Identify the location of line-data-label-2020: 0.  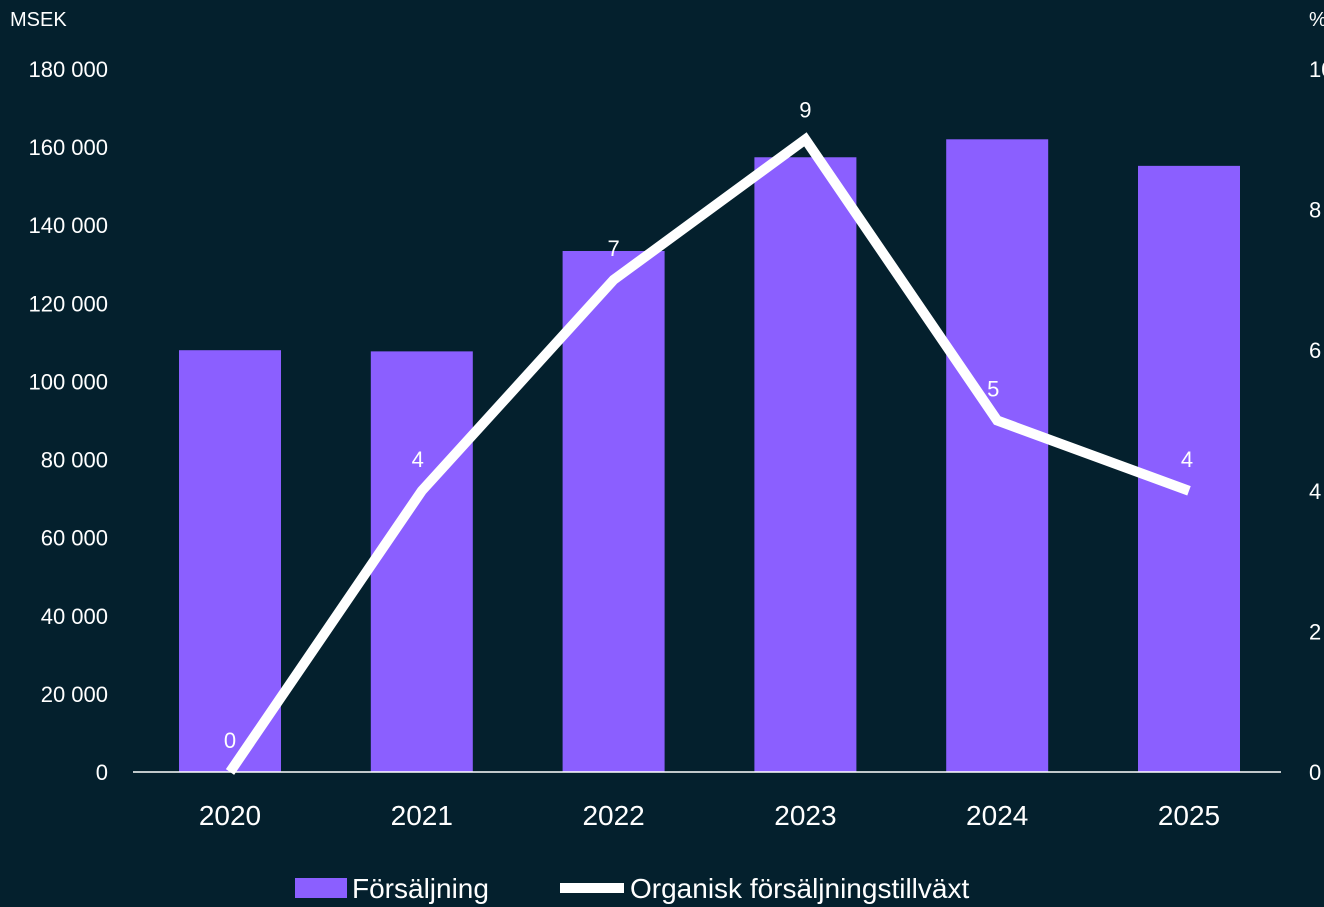
(230, 740).